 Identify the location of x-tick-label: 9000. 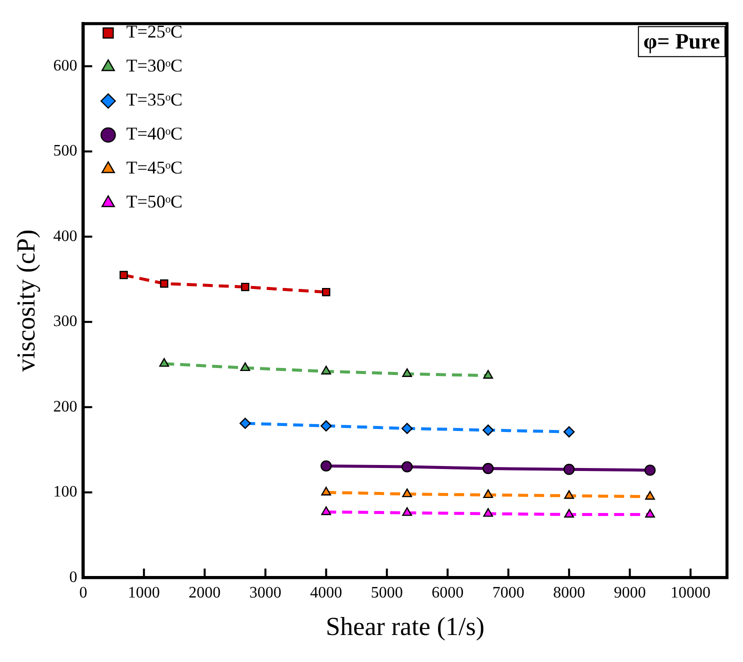
(630, 593).